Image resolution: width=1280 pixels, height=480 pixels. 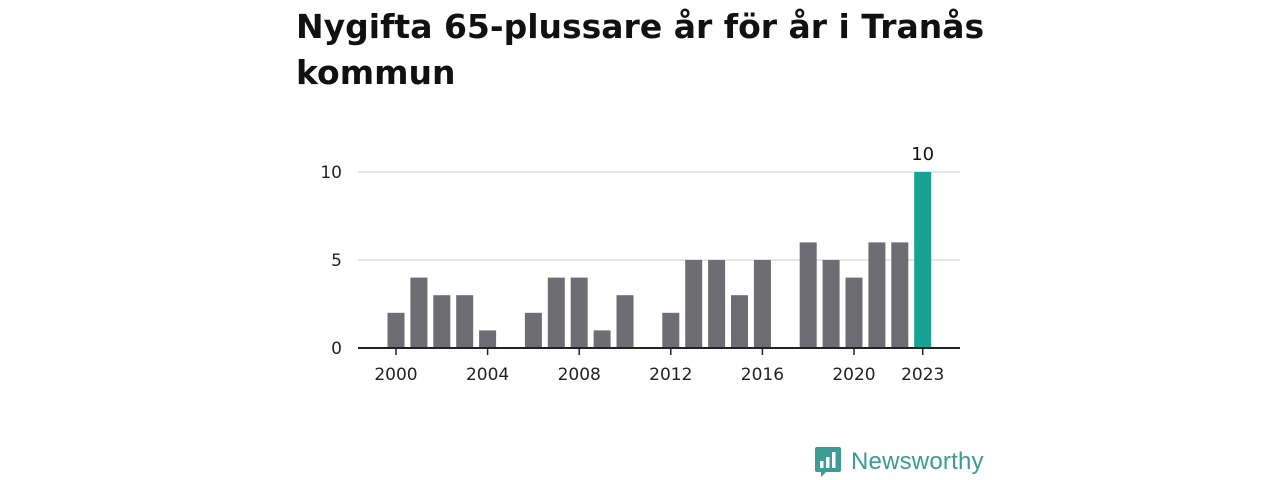 What do you see at coordinates (331, 173) in the screenshot?
I see `y-tick-label: 10` at bounding box center [331, 173].